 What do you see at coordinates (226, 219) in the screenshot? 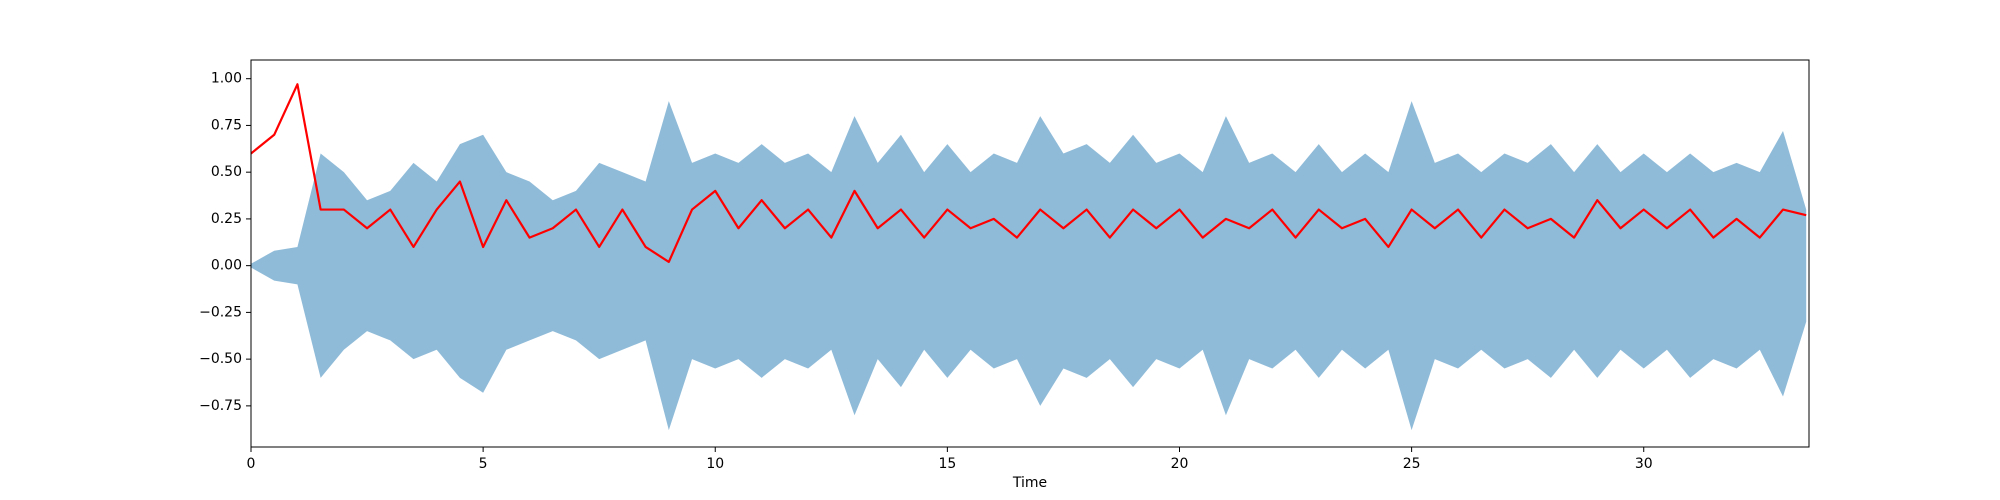
I see `y-tick-label: 0.25` at bounding box center [226, 219].